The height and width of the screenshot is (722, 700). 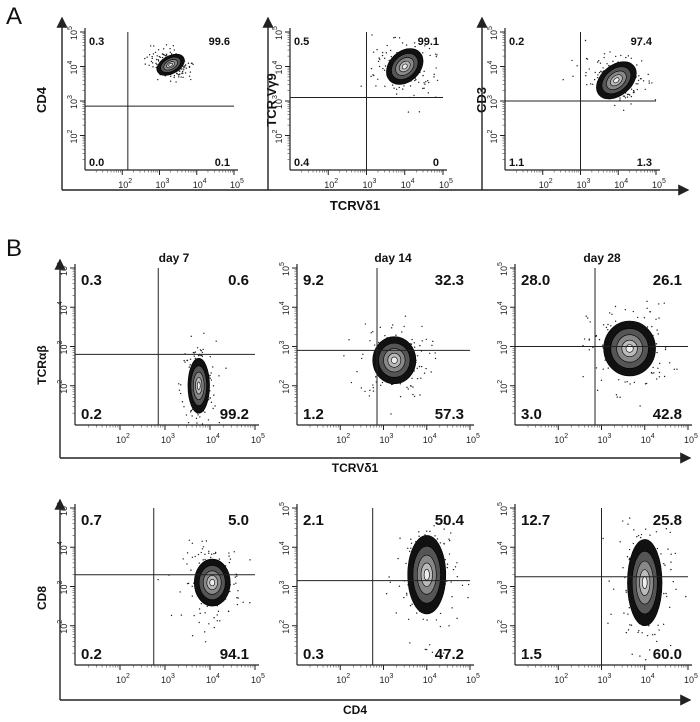 What do you see at coordinates (493, 136) in the screenshot?
I see `y-tick-label: 10²` at bounding box center [493, 136].